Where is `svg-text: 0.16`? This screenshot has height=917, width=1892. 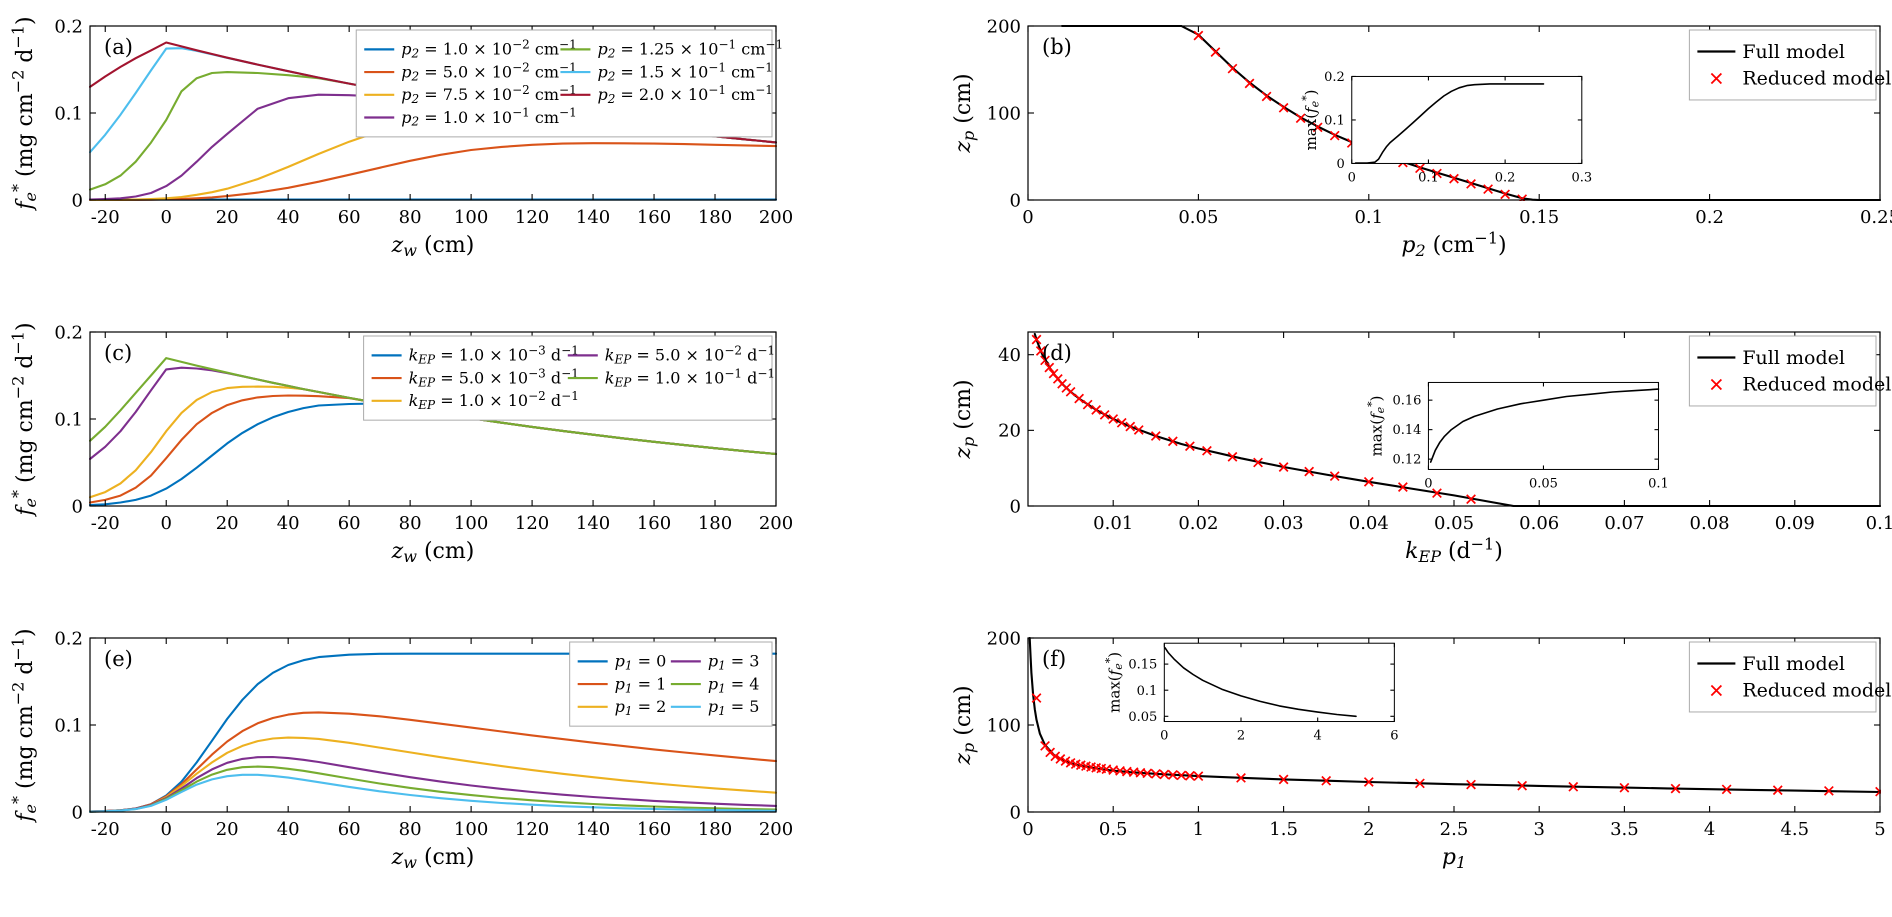 svg-text: 0.16 is located at coordinates (1406, 401).